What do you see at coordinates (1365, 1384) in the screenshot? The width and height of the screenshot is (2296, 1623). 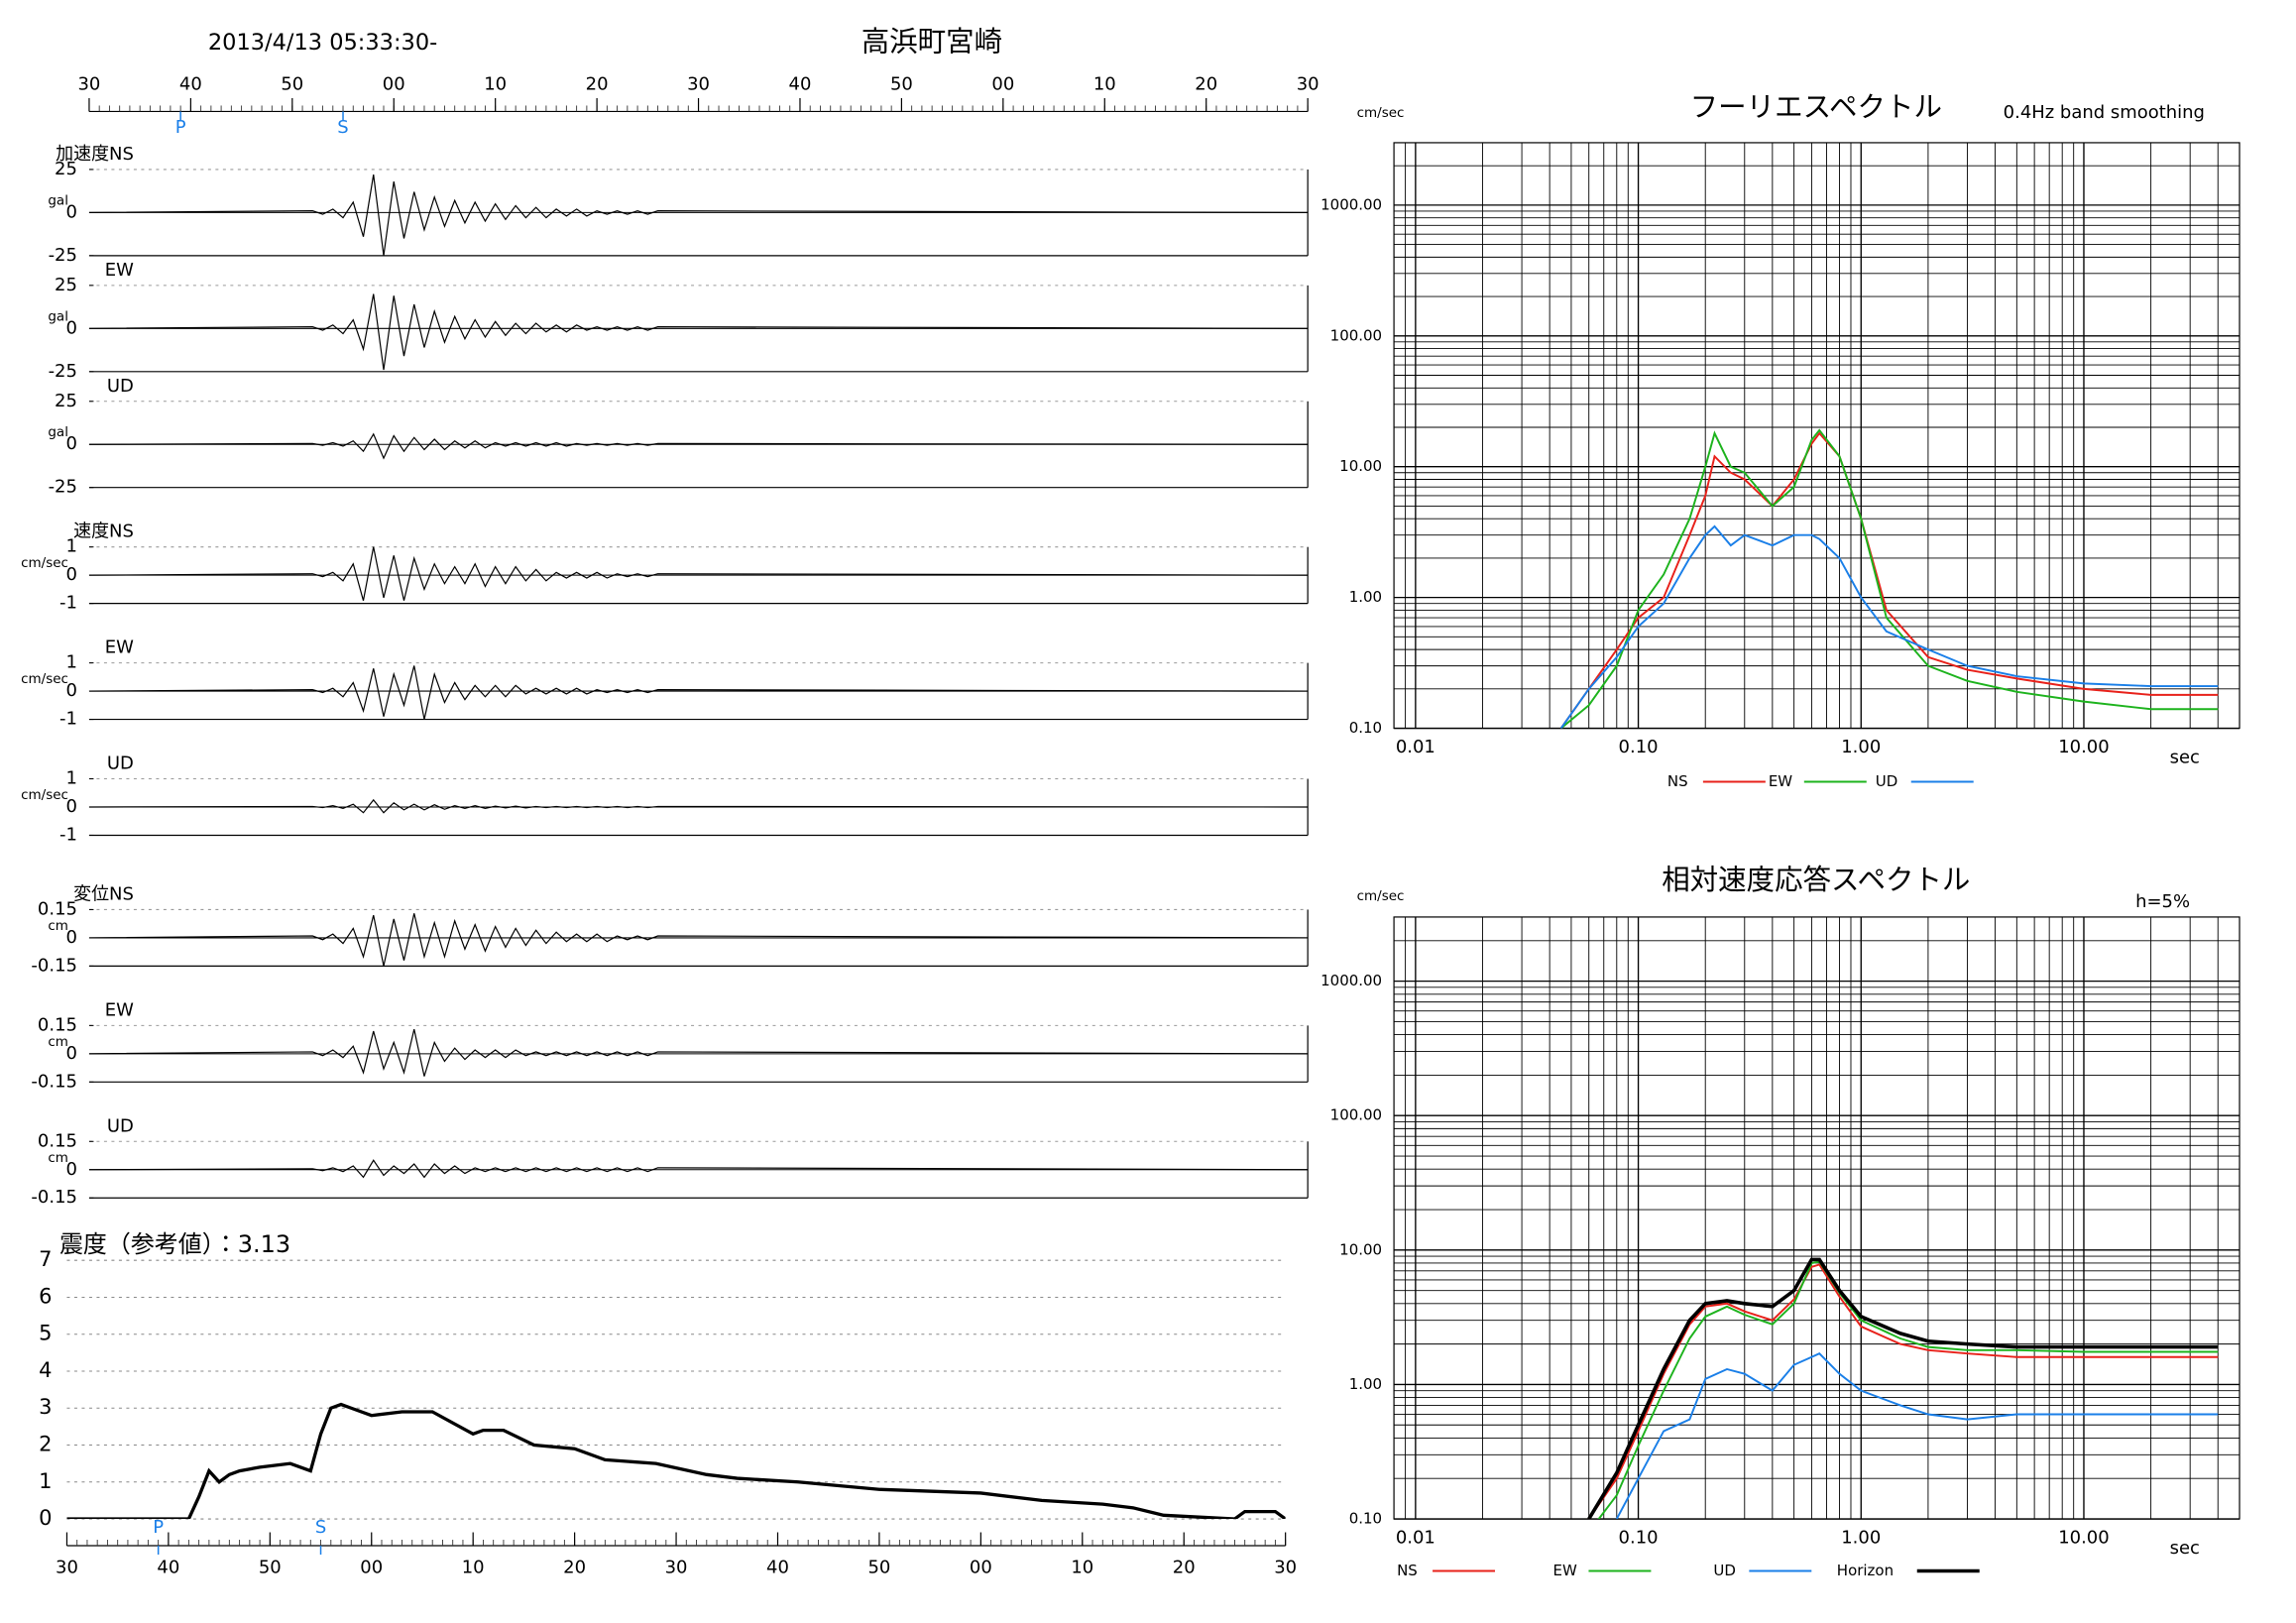 I see `y-tick-label: 1.00` at bounding box center [1365, 1384].